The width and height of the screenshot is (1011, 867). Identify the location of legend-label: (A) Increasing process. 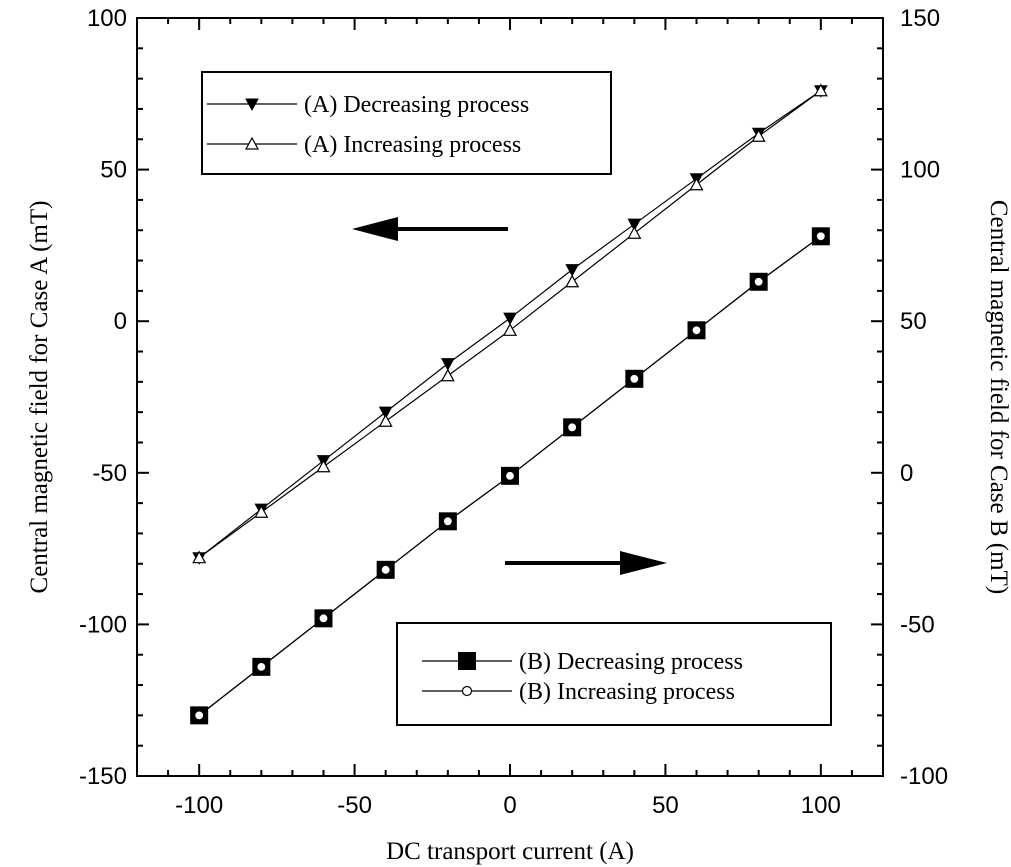
(412, 145).